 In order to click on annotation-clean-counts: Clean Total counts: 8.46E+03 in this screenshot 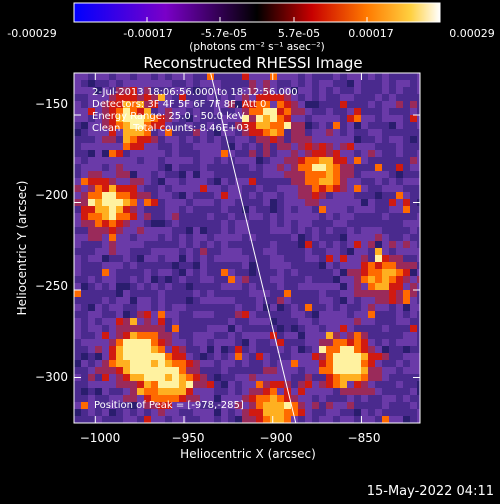, I will do `click(170, 128)`.